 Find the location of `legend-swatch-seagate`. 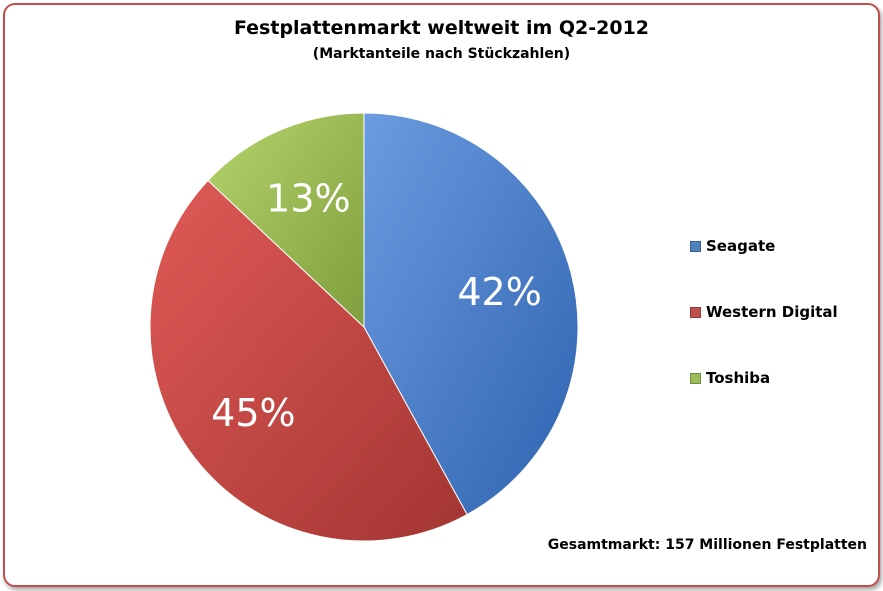

legend-swatch-seagate is located at coordinates (695, 246).